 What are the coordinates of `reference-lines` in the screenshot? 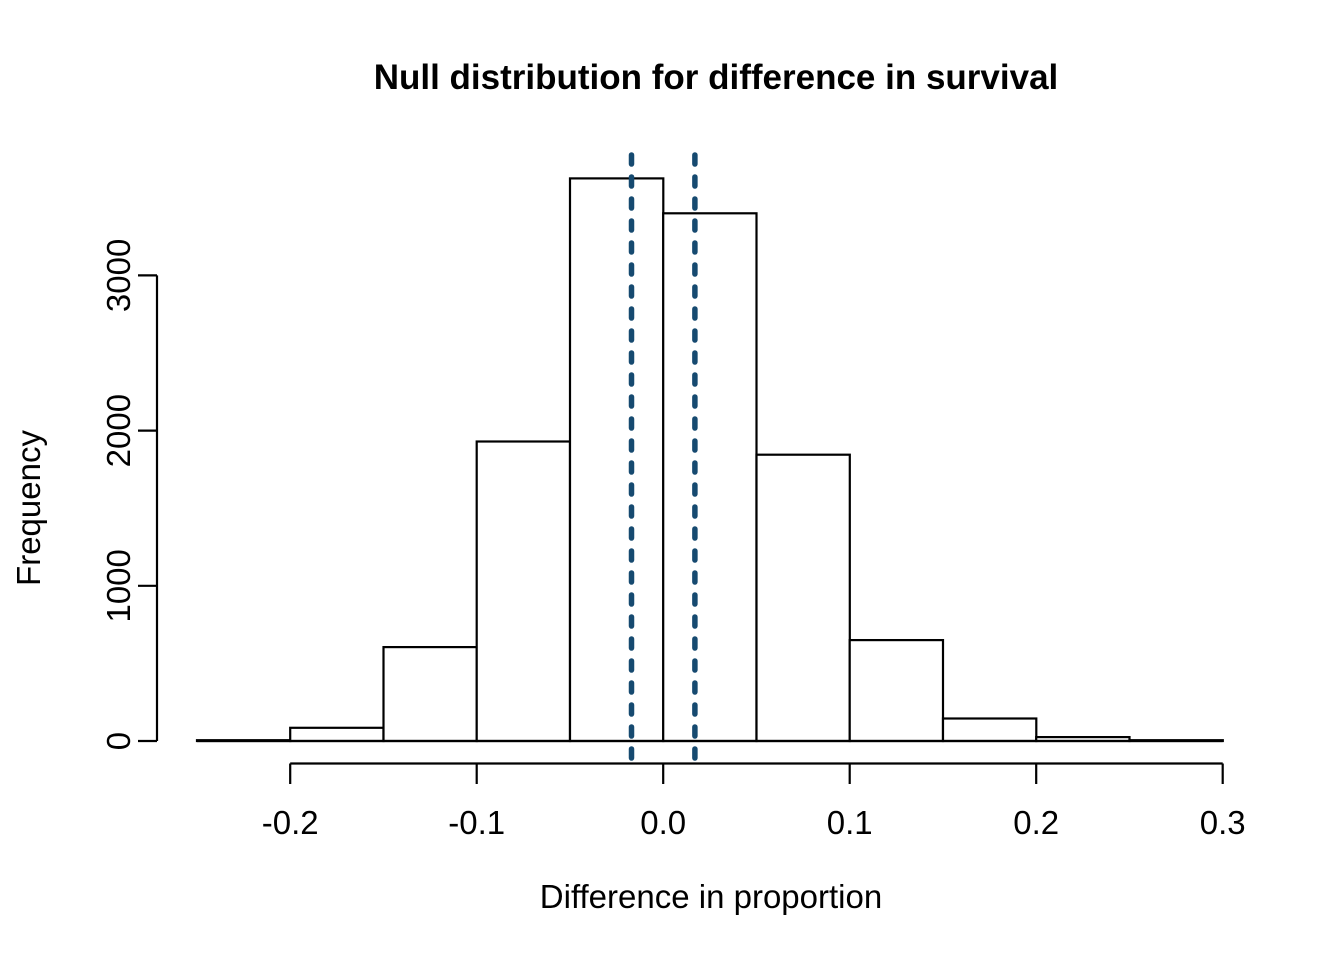 It's located at (663, 460).